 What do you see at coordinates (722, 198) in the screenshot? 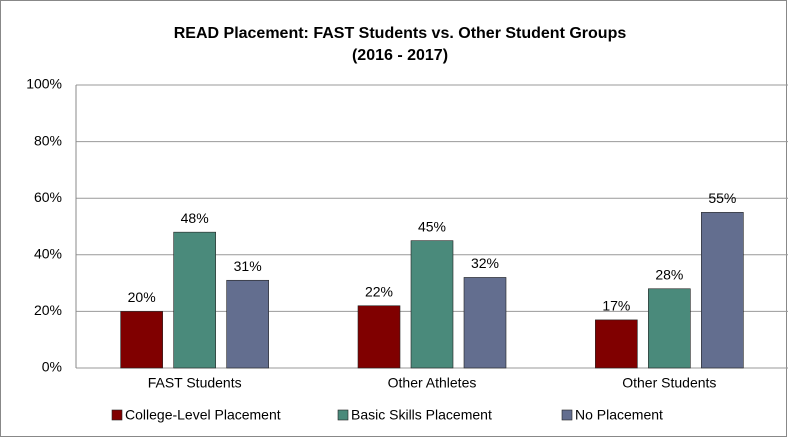
I see `value-label: 55%` at bounding box center [722, 198].